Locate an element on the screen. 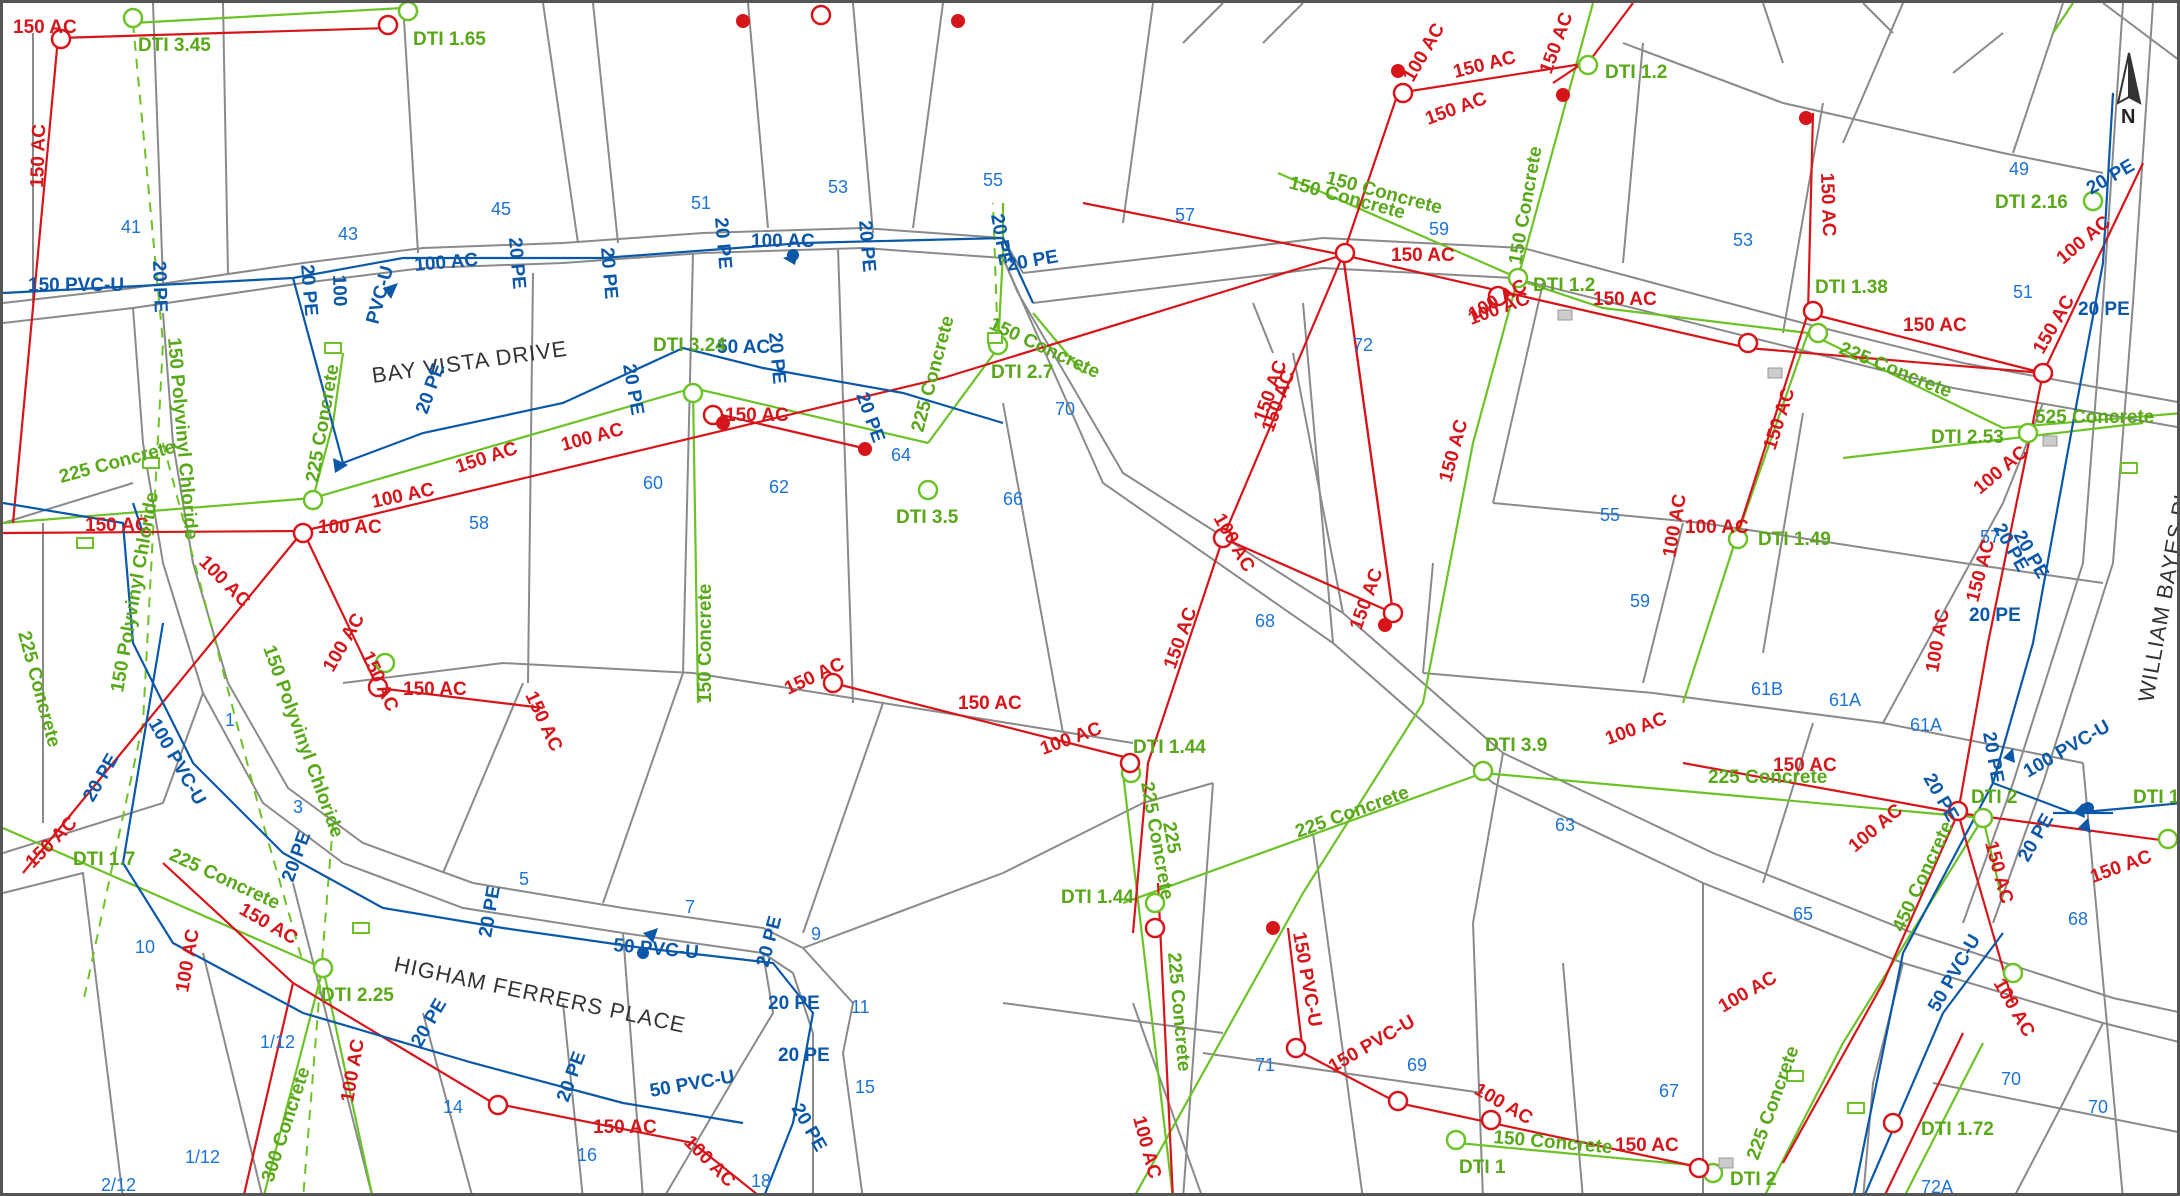  pipe-label: DTI 1.65 is located at coordinates (449, 39).